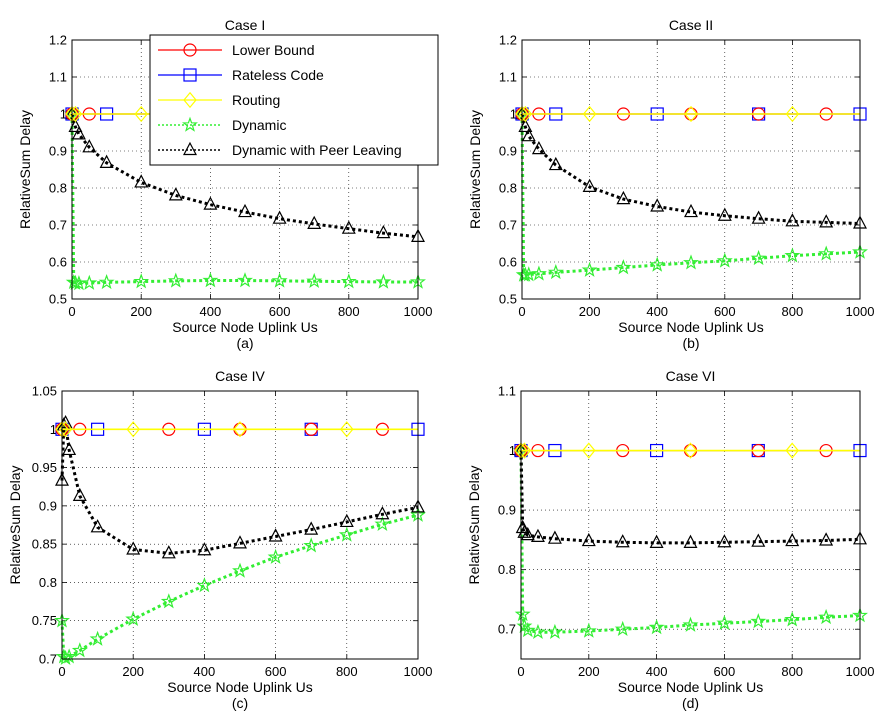 The width and height of the screenshot is (883, 724). Describe the element at coordinates (278, 75) in the screenshot. I see `legend-label-rateless: Rateless Code` at that location.